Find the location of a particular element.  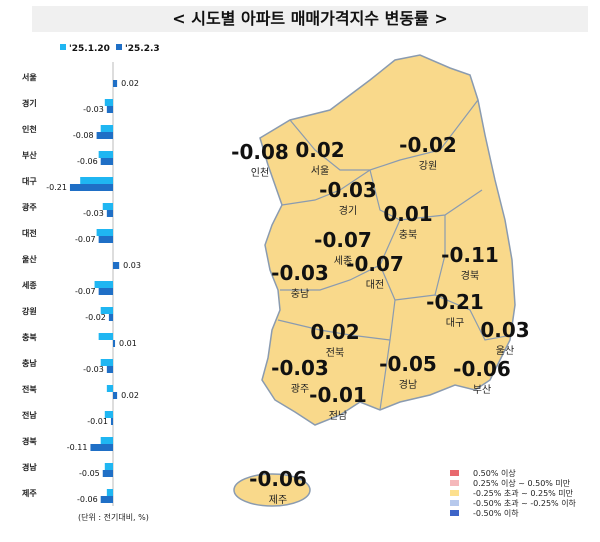

category-label: 전북 is located at coordinates (29, 389).